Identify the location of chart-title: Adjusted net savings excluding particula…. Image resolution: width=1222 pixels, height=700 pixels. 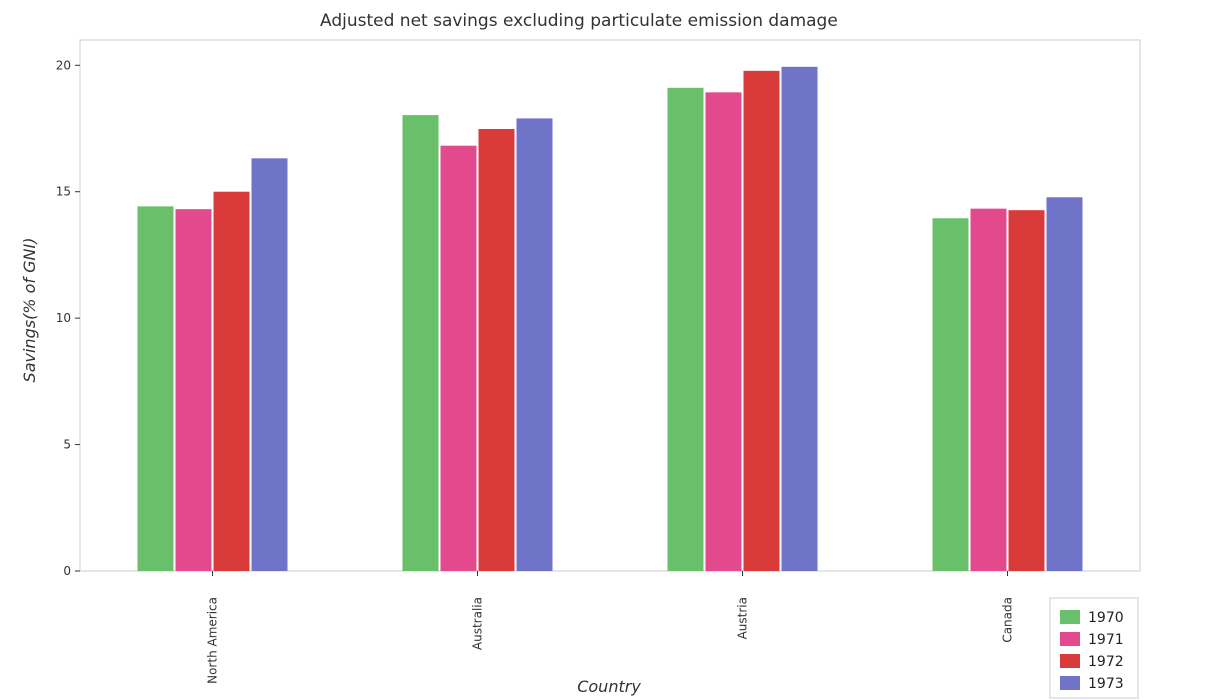
(579, 21).